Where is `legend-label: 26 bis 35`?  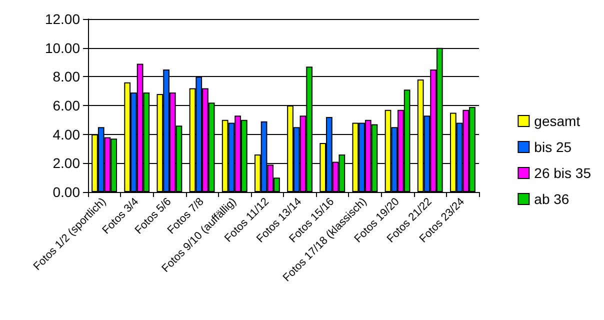 legend-label: 26 bis 35 is located at coordinates (563, 173).